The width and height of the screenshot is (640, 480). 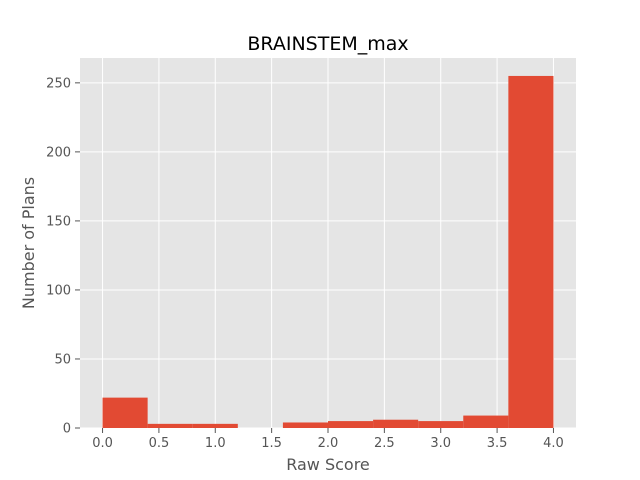 What do you see at coordinates (67, 429) in the screenshot?
I see `y-tick-label: 0` at bounding box center [67, 429].